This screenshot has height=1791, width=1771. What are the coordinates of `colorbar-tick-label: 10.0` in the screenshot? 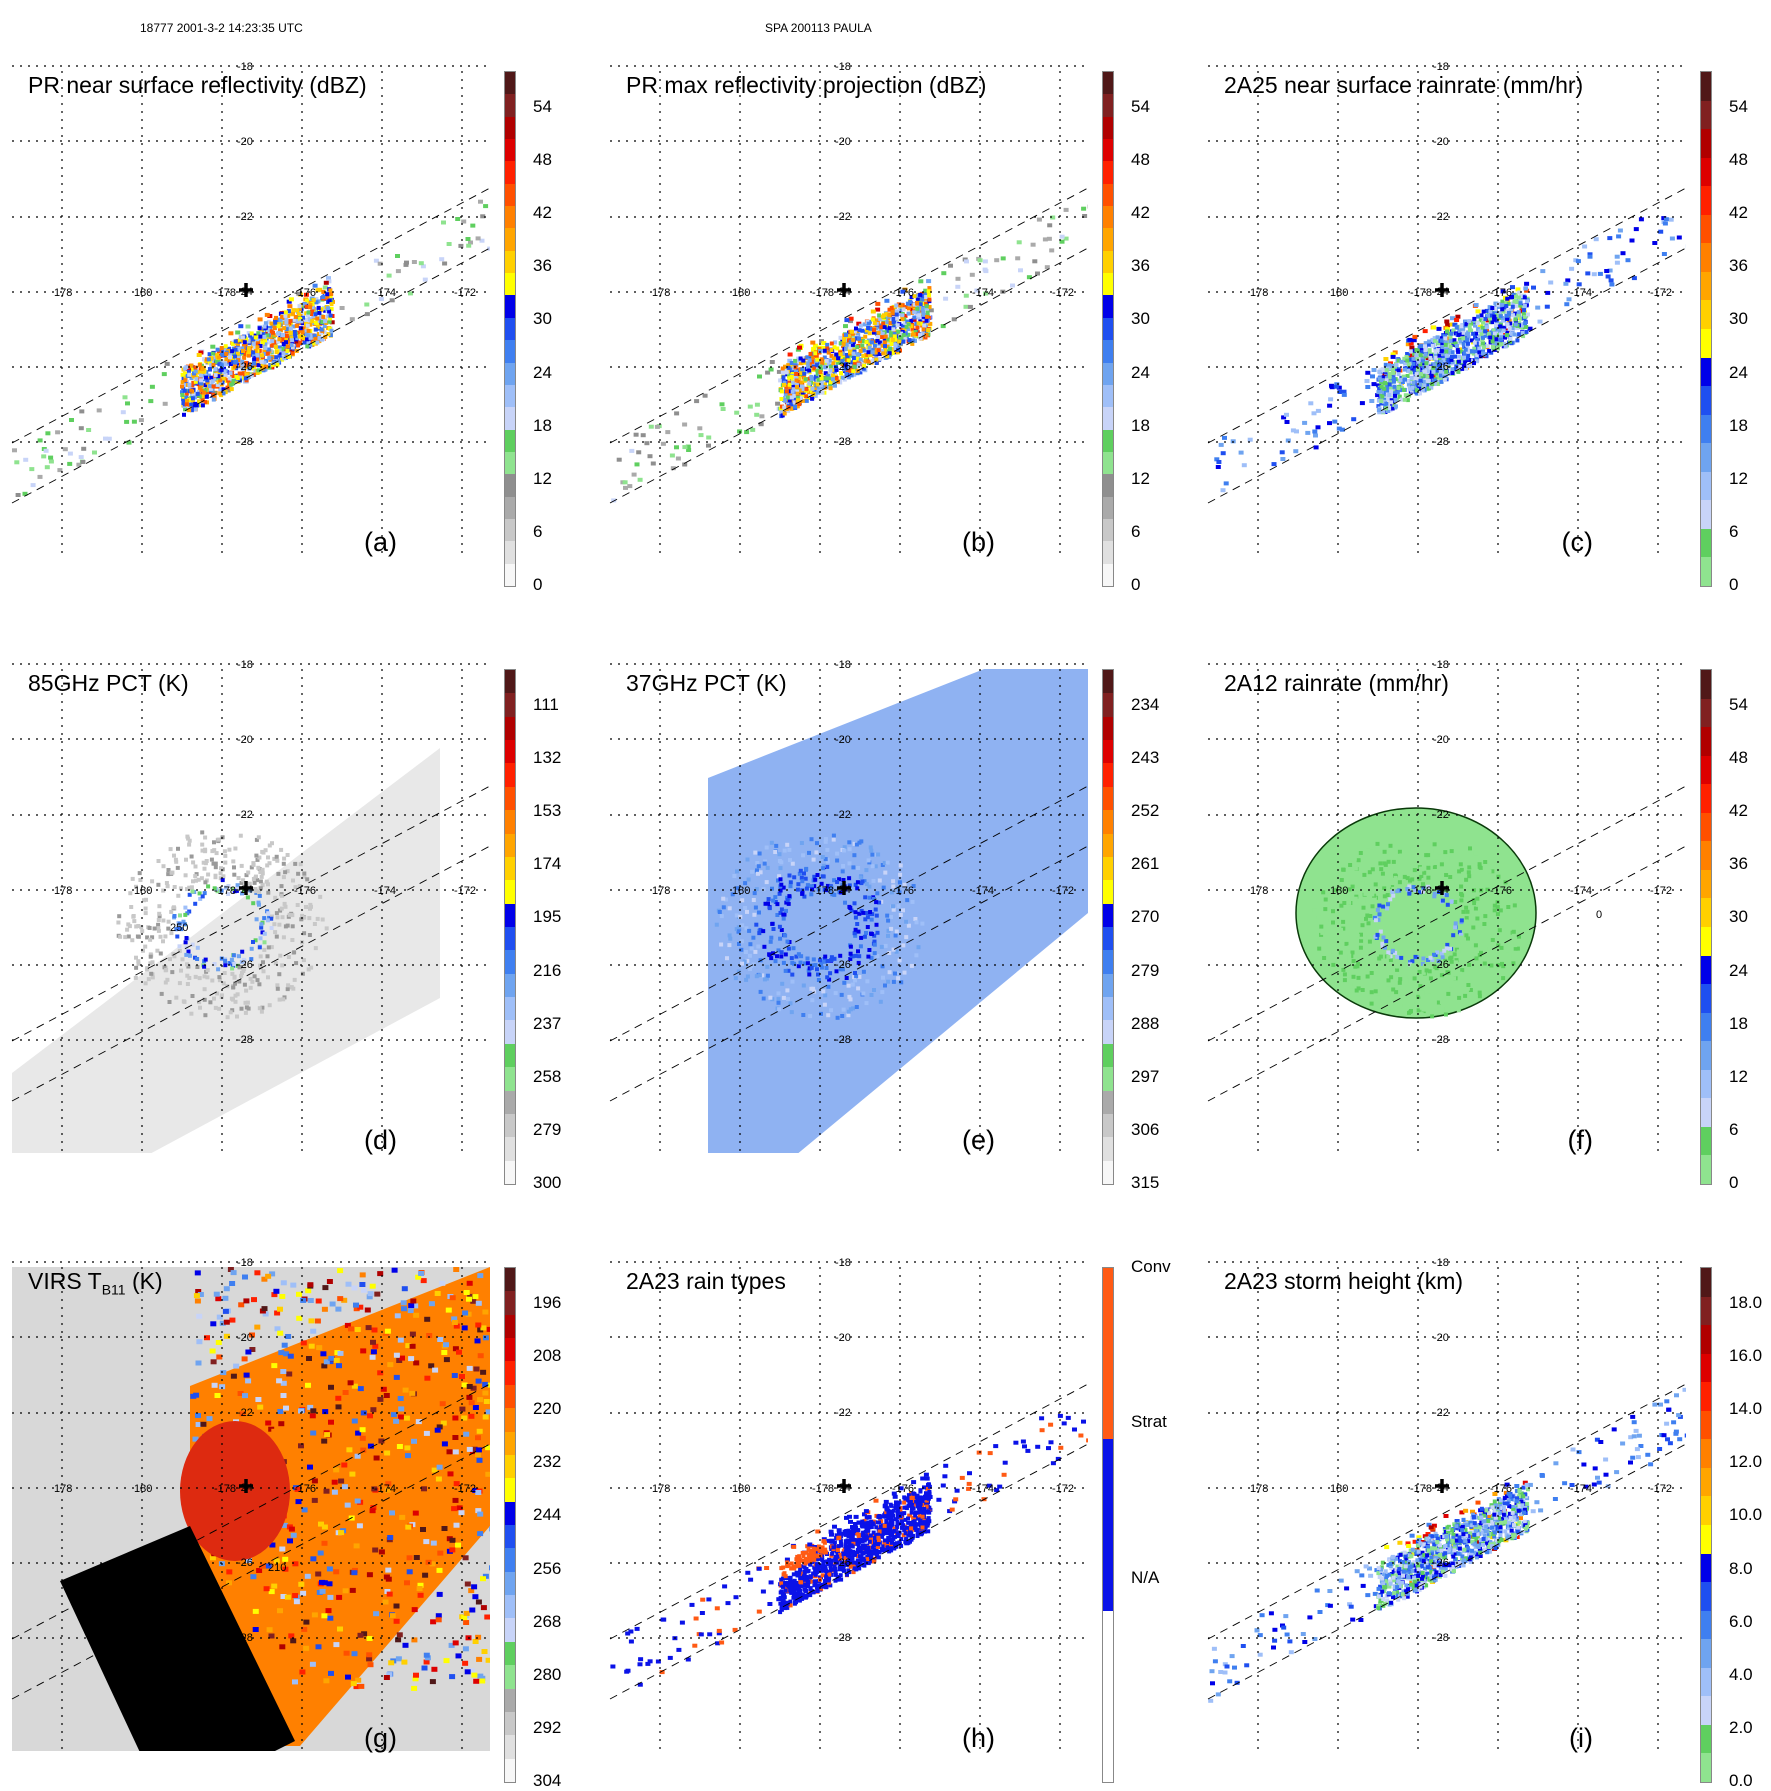 It's located at (1745, 1515).